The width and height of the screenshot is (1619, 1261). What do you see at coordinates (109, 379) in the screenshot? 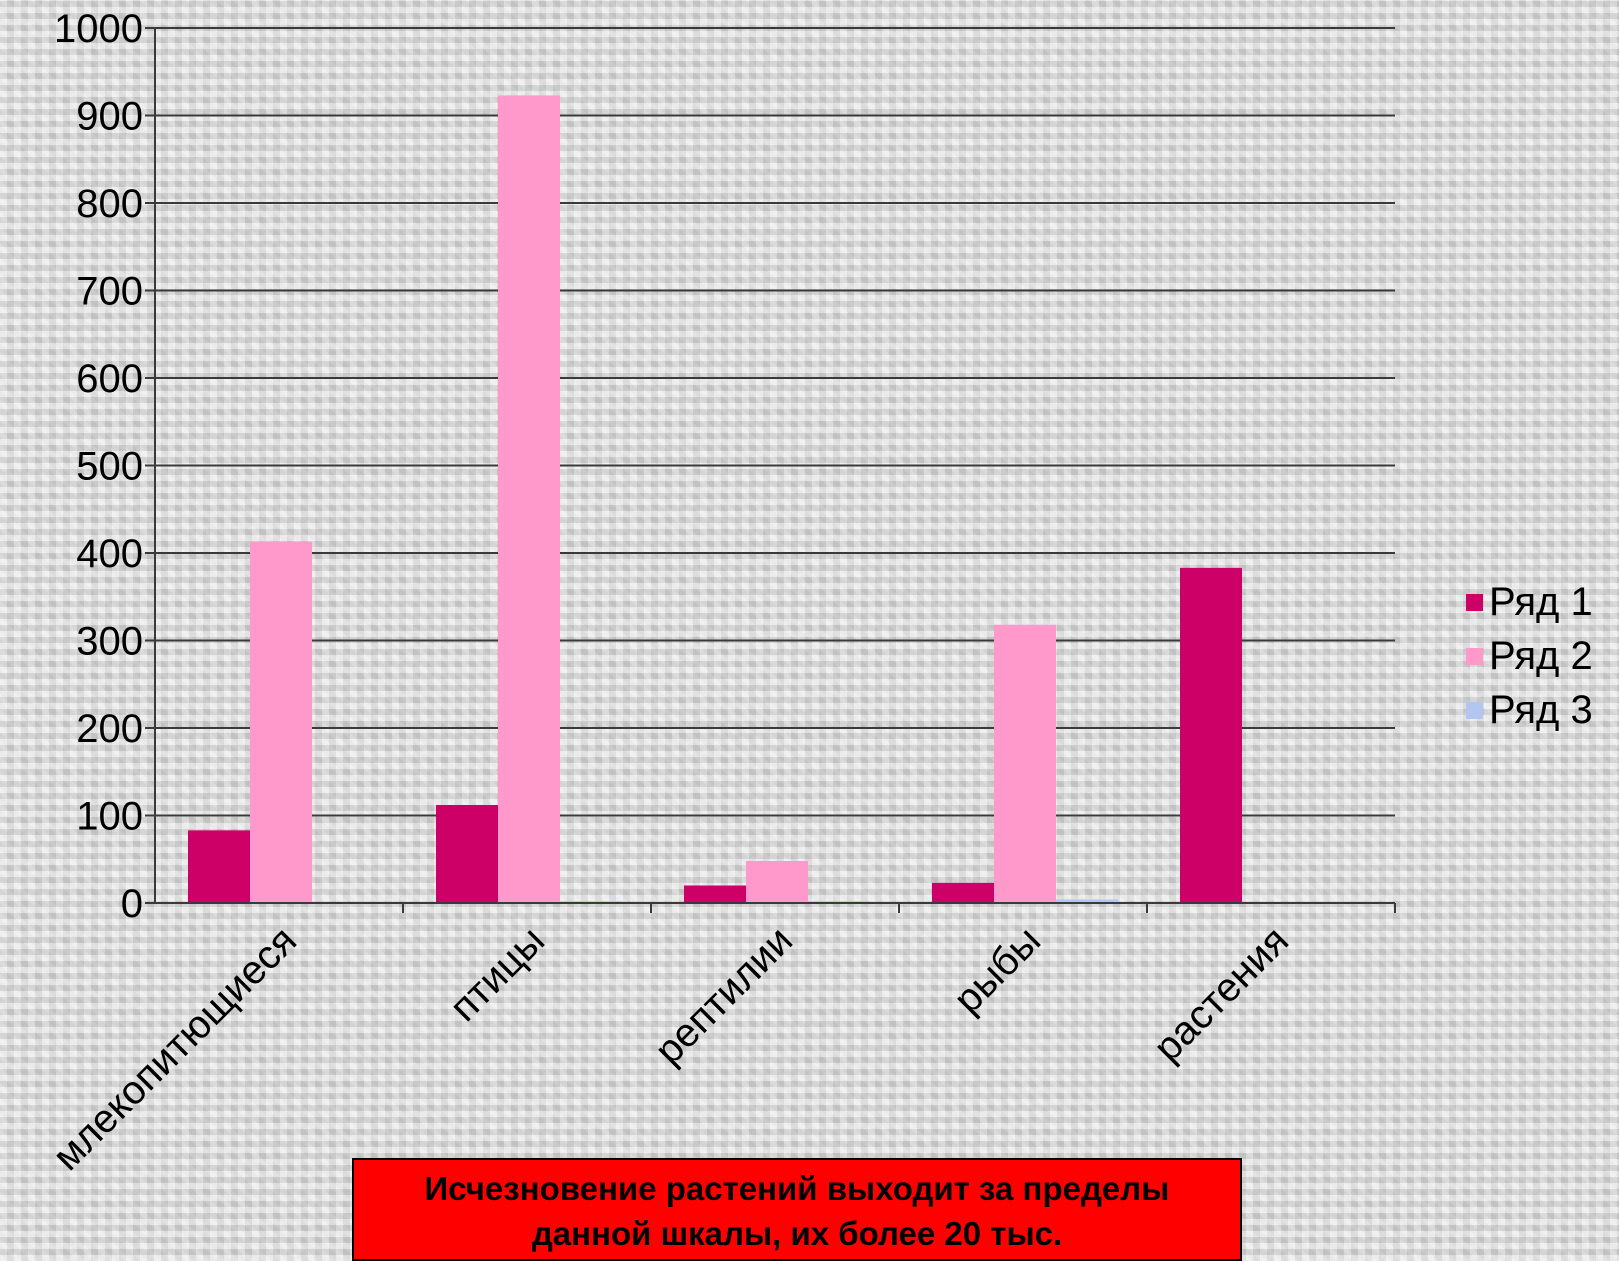
I see `y-tick-label: 600` at bounding box center [109, 379].